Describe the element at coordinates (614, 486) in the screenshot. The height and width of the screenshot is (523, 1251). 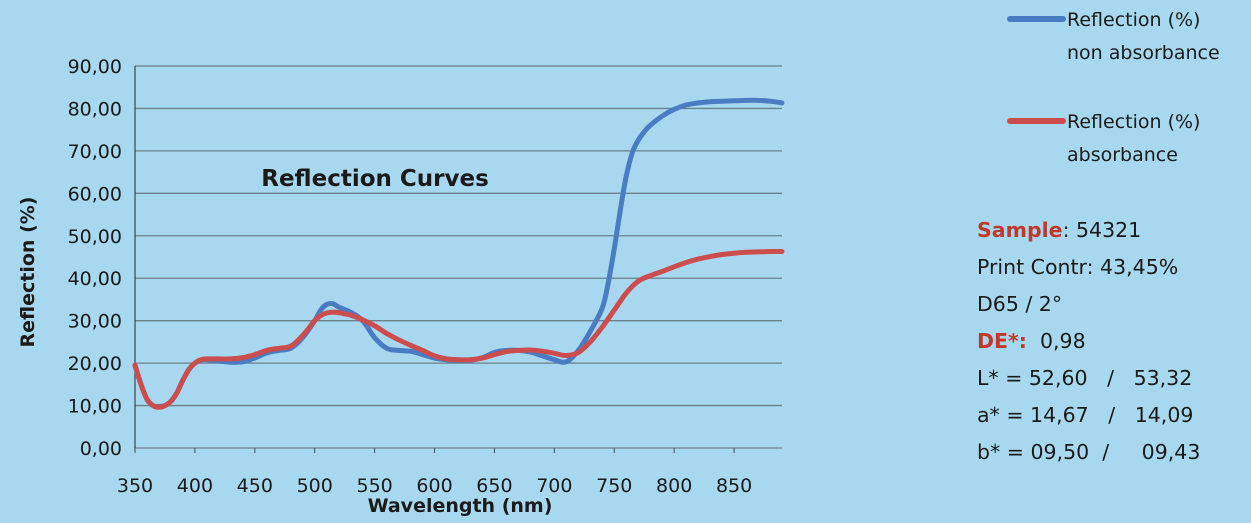
I see `x-tick-label: 750` at that location.